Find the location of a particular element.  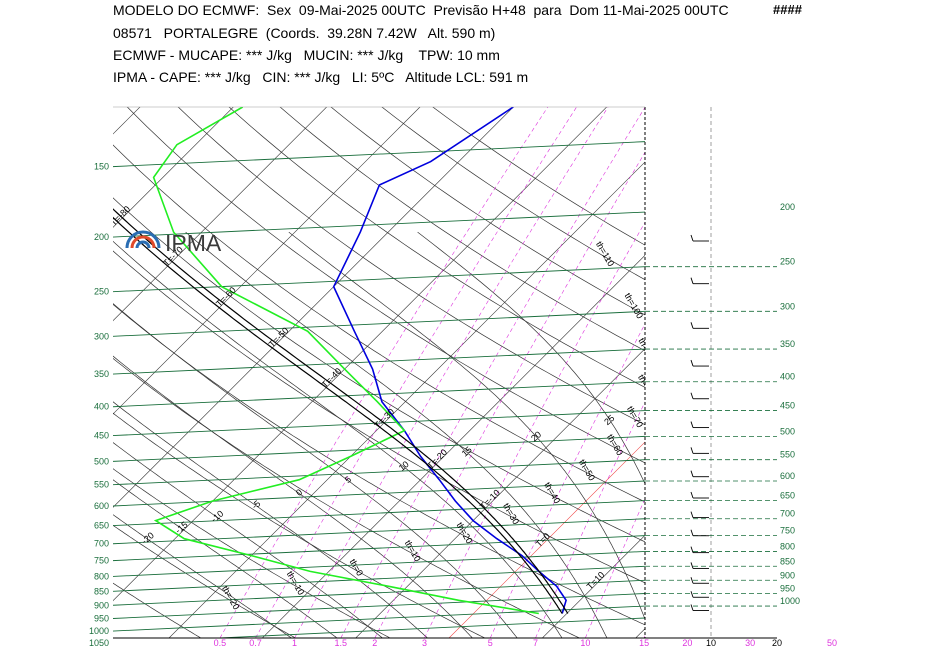

moist-adiabat-label: 25 is located at coordinates (609, 420).